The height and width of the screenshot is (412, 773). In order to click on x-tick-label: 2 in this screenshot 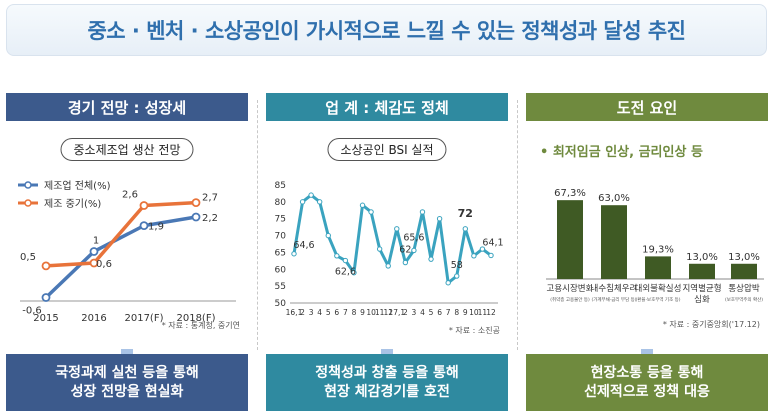, I will do `click(302, 312)`.